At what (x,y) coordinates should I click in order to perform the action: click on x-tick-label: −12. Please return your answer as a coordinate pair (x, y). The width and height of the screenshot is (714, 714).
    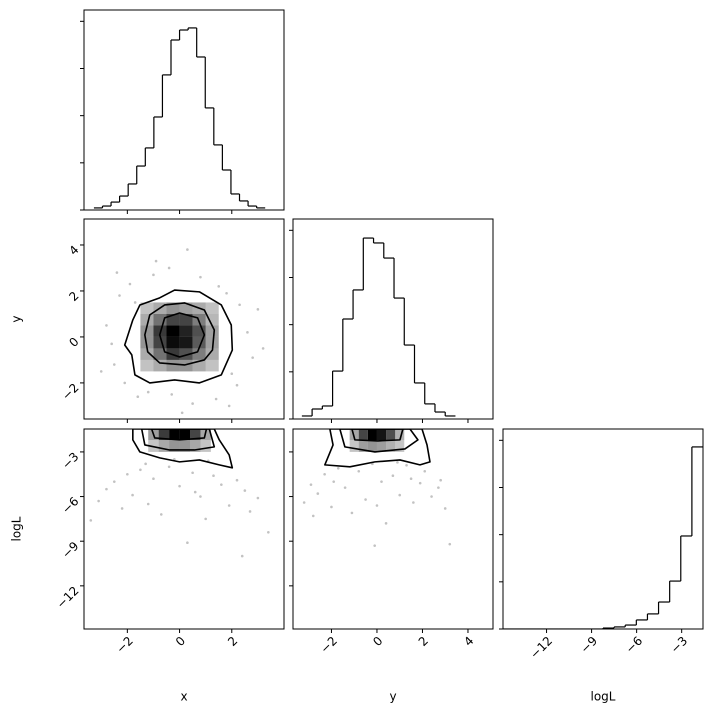
    Looking at the image, I should click on (541, 648).